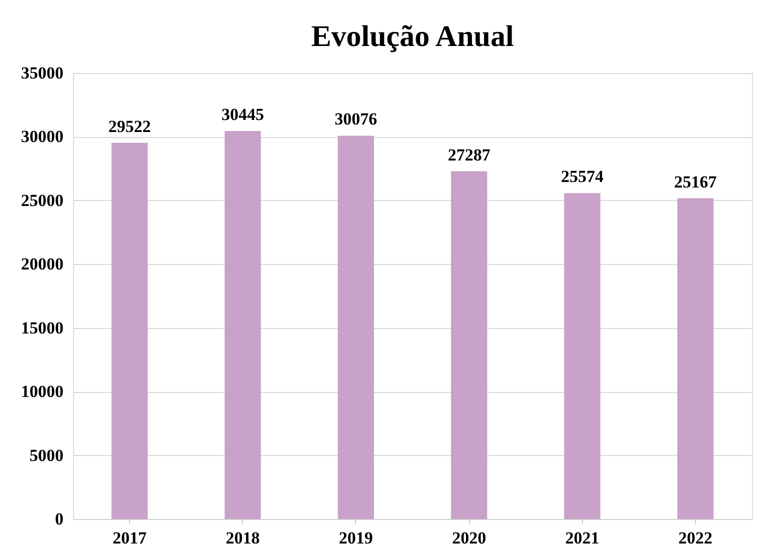 The width and height of the screenshot is (774, 560). I want to click on data-label: 25574, so click(582, 176).